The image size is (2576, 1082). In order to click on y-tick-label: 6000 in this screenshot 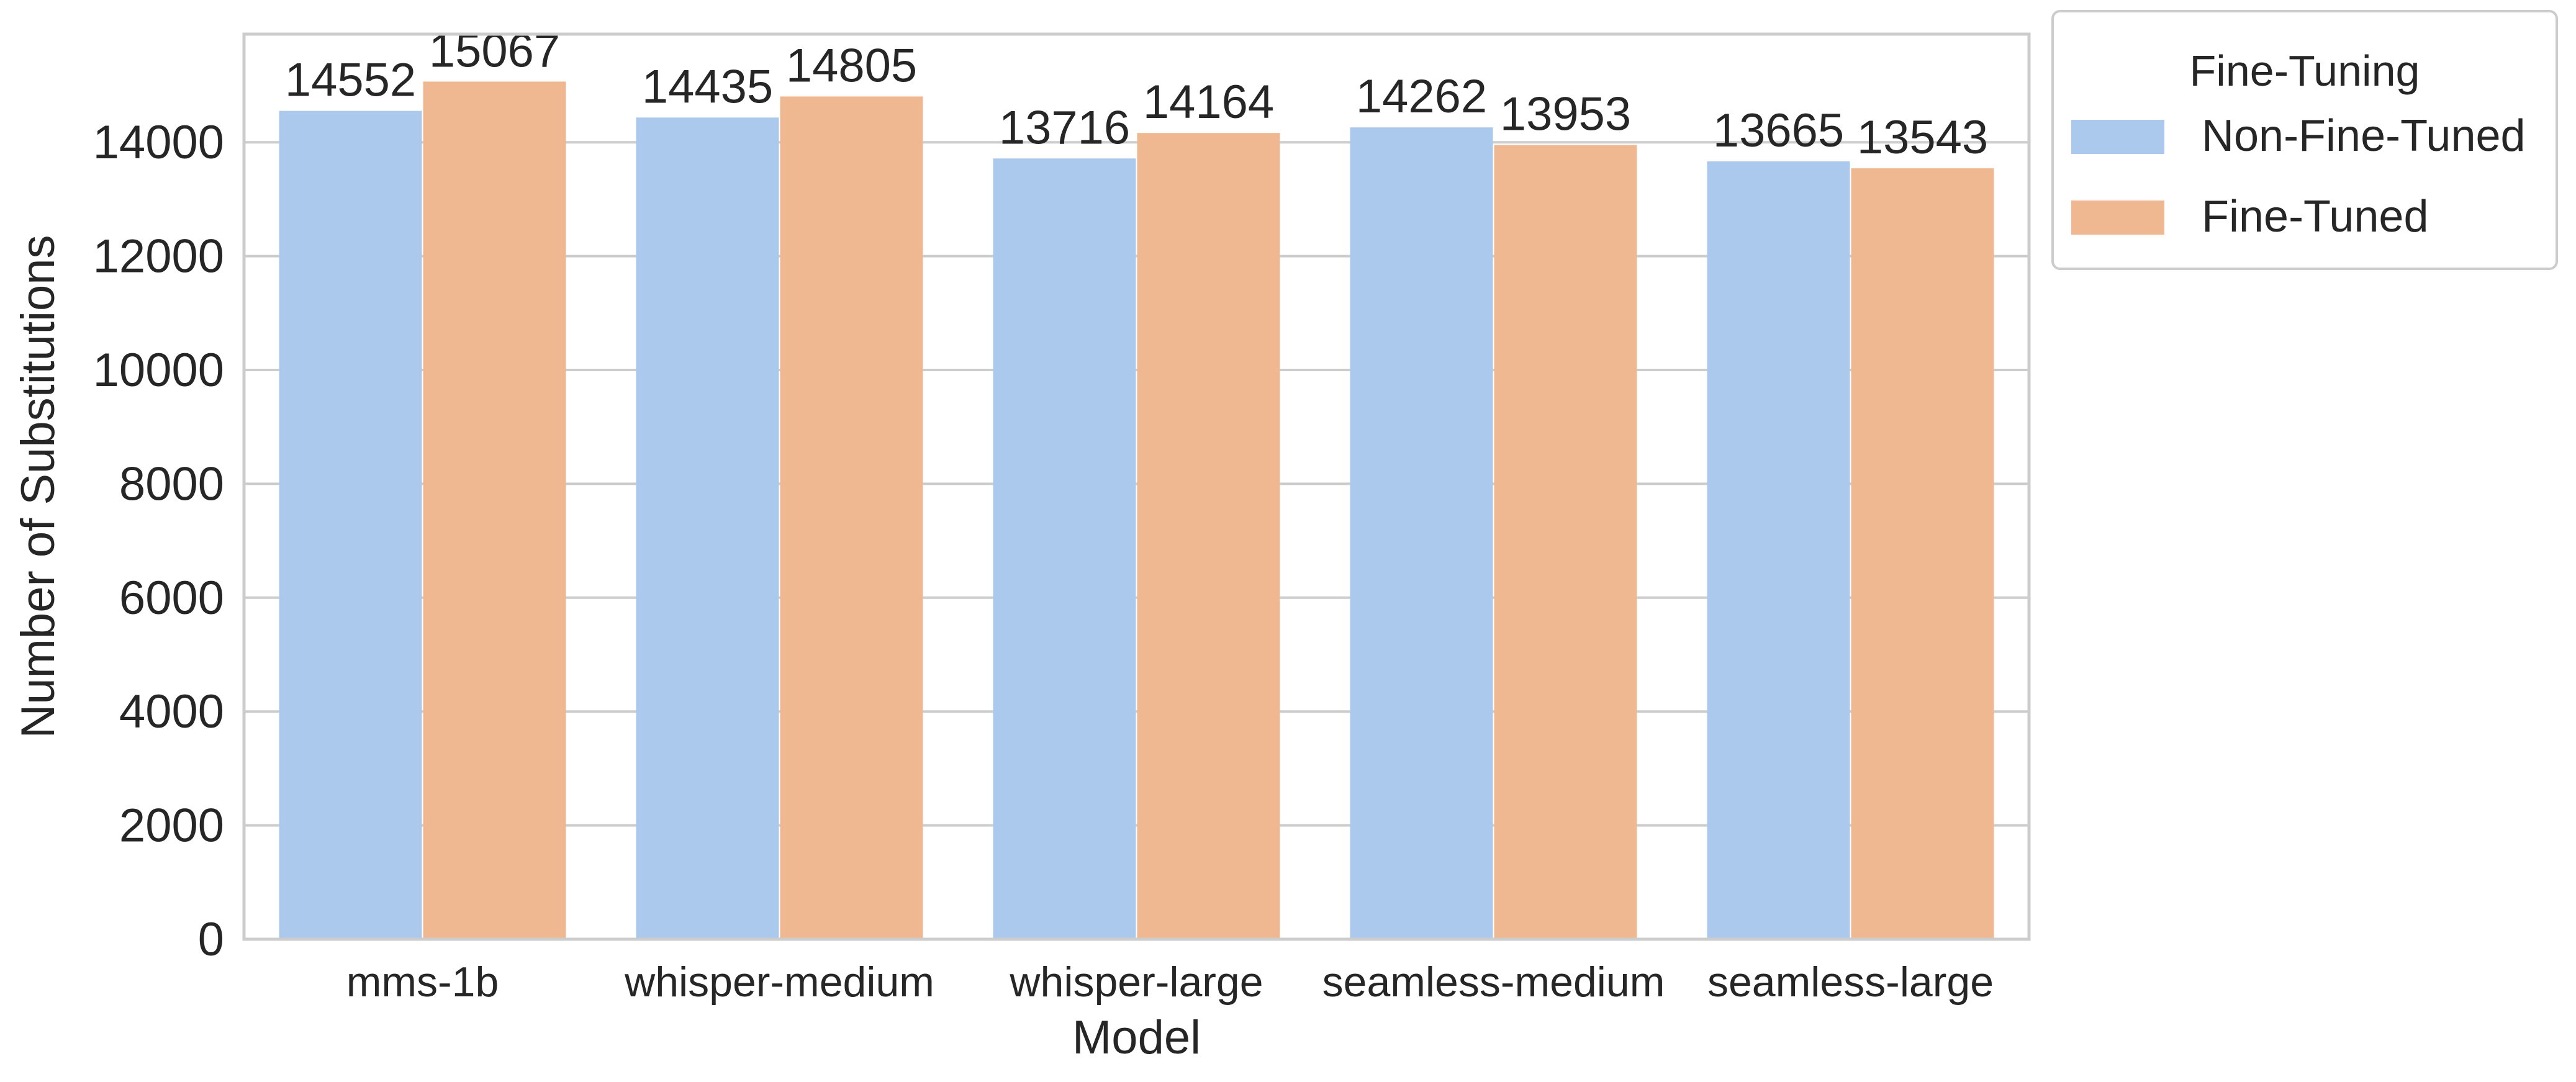, I will do `click(171, 598)`.